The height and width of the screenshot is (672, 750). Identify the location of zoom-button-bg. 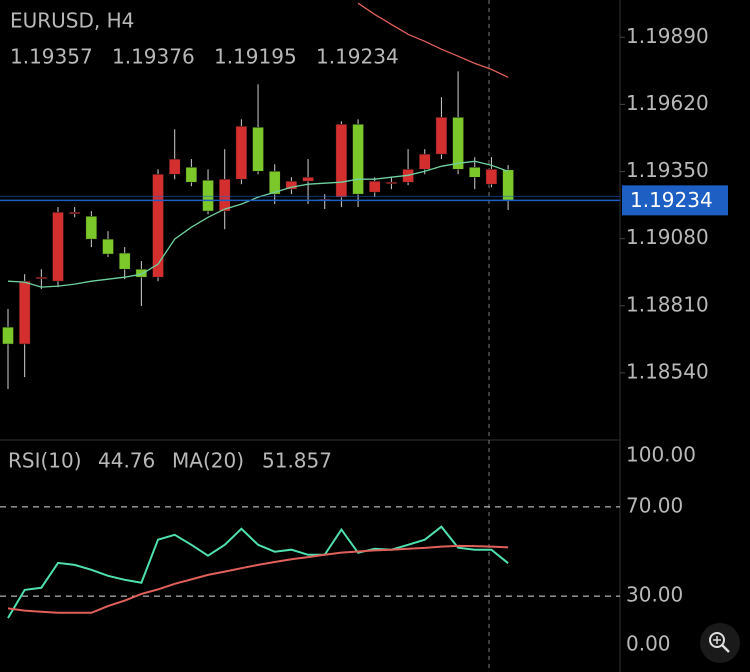
(720, 643).